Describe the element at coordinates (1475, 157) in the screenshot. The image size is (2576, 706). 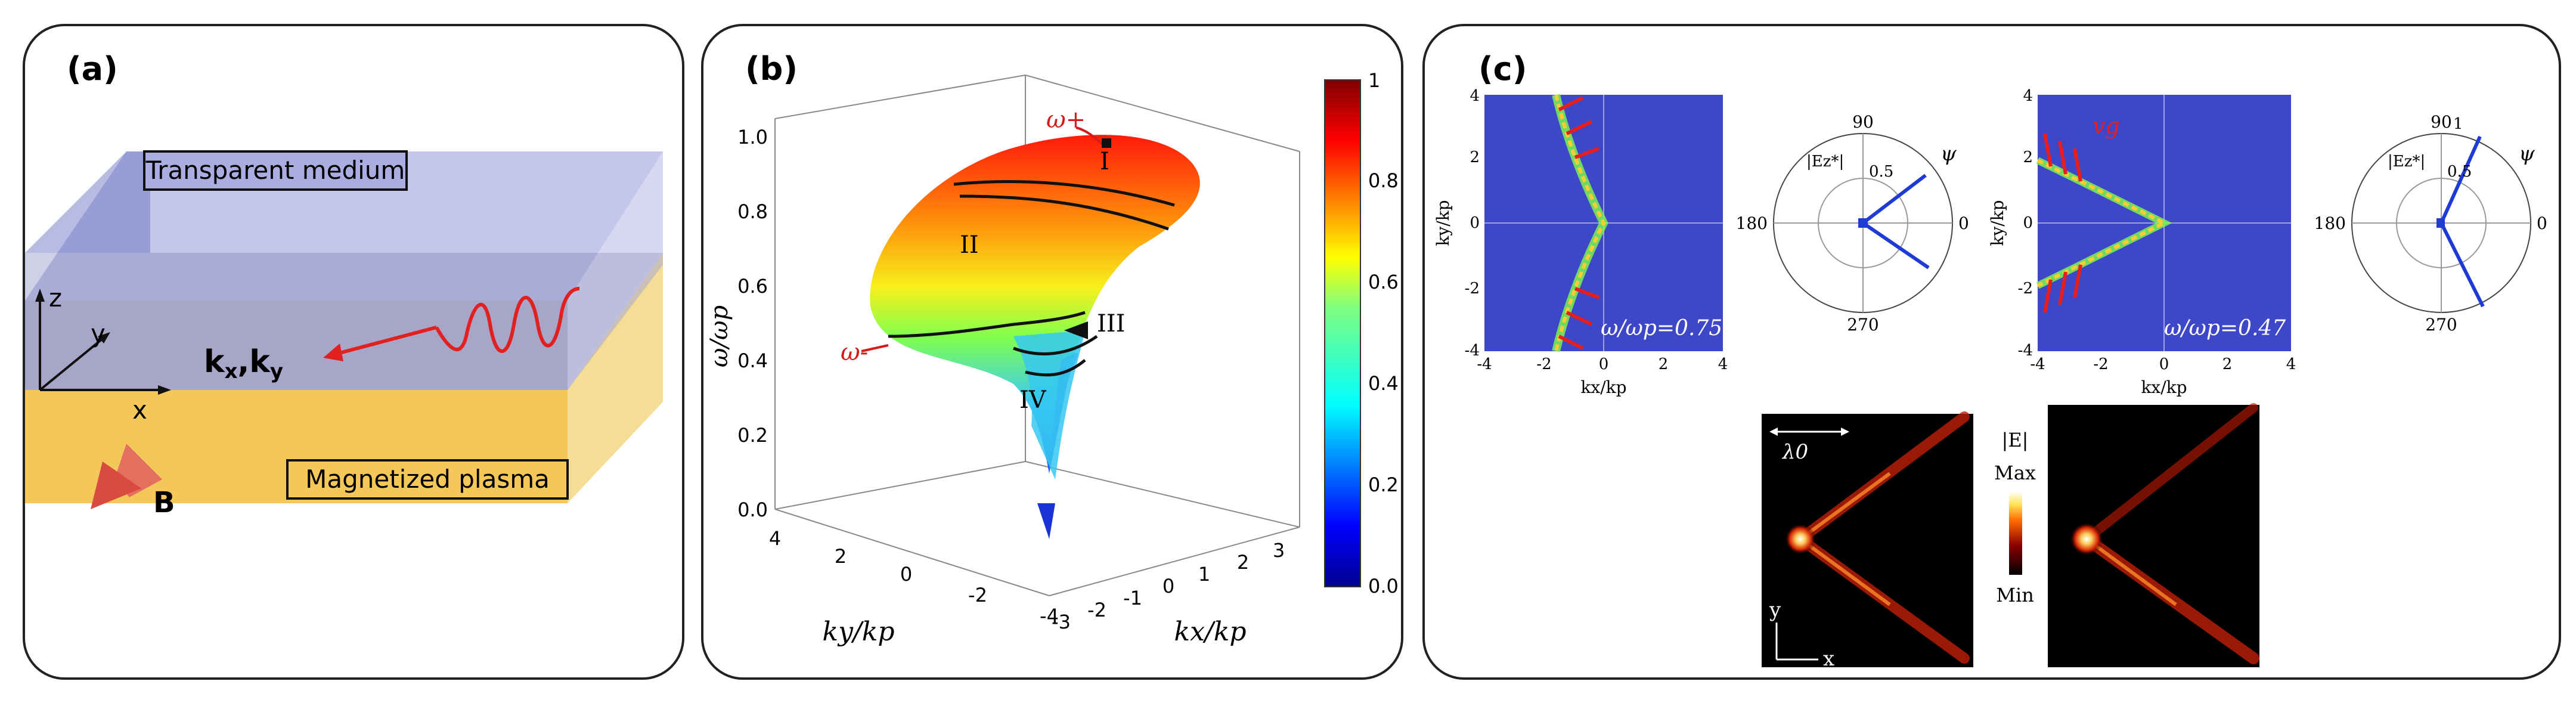
I see `map1-ytick: 2` at that location.